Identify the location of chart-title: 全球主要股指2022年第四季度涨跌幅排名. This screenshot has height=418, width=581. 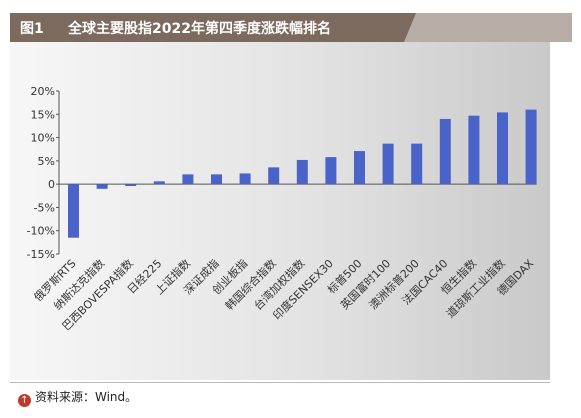
(199, 29).